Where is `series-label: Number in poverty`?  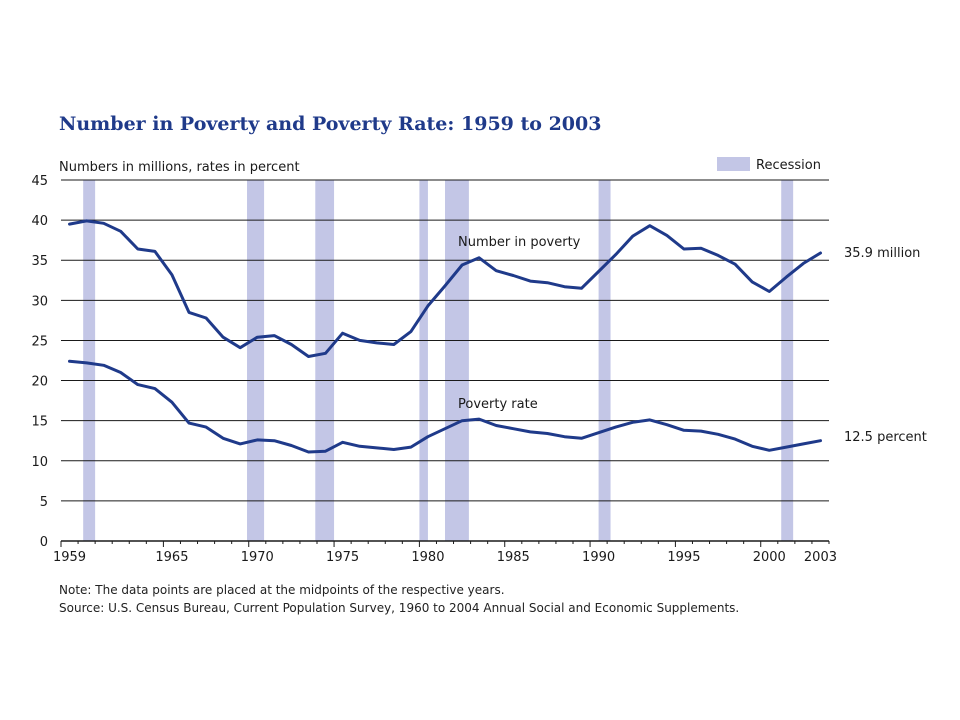 series-label: Number in poverty is located at coordinates (519, 242).